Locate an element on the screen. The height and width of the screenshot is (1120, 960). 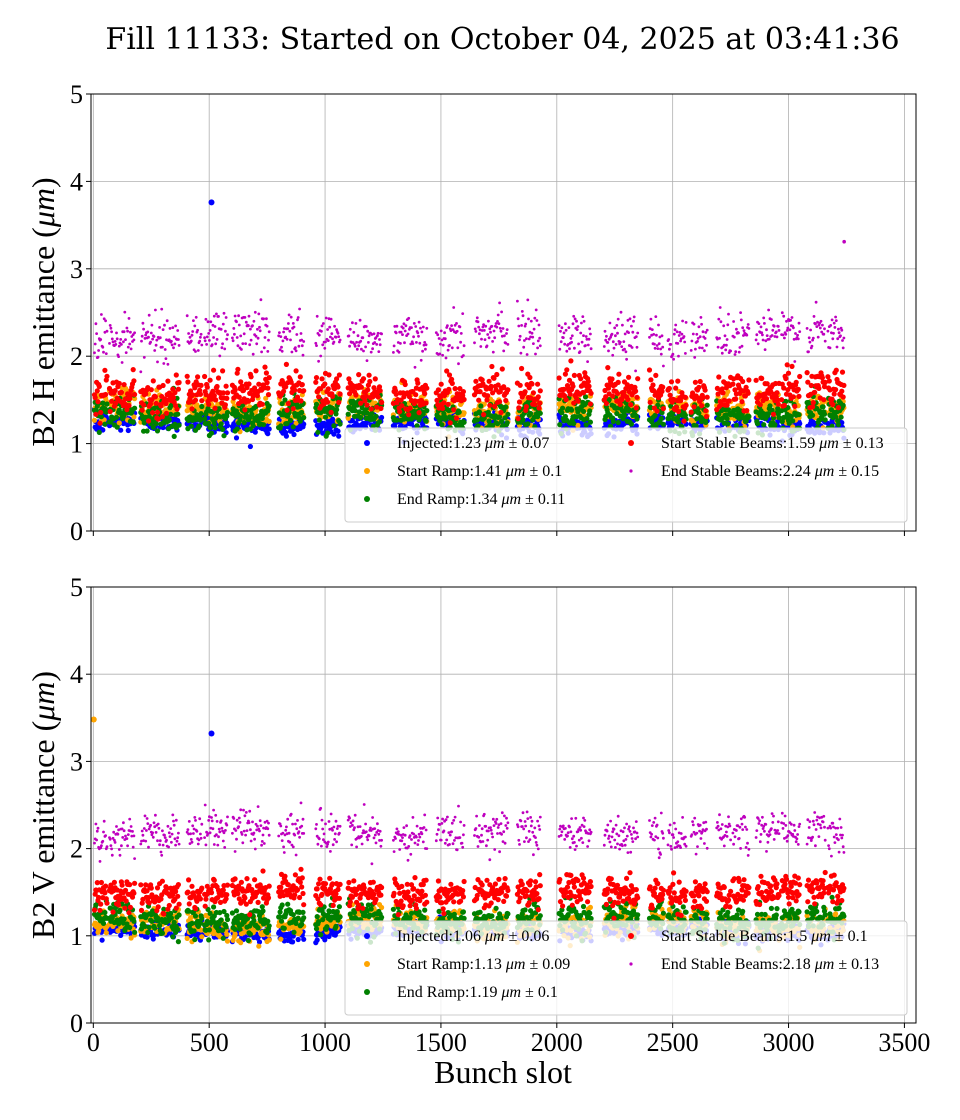
y-label-suffix: ) is located at coordinates (43, 182).